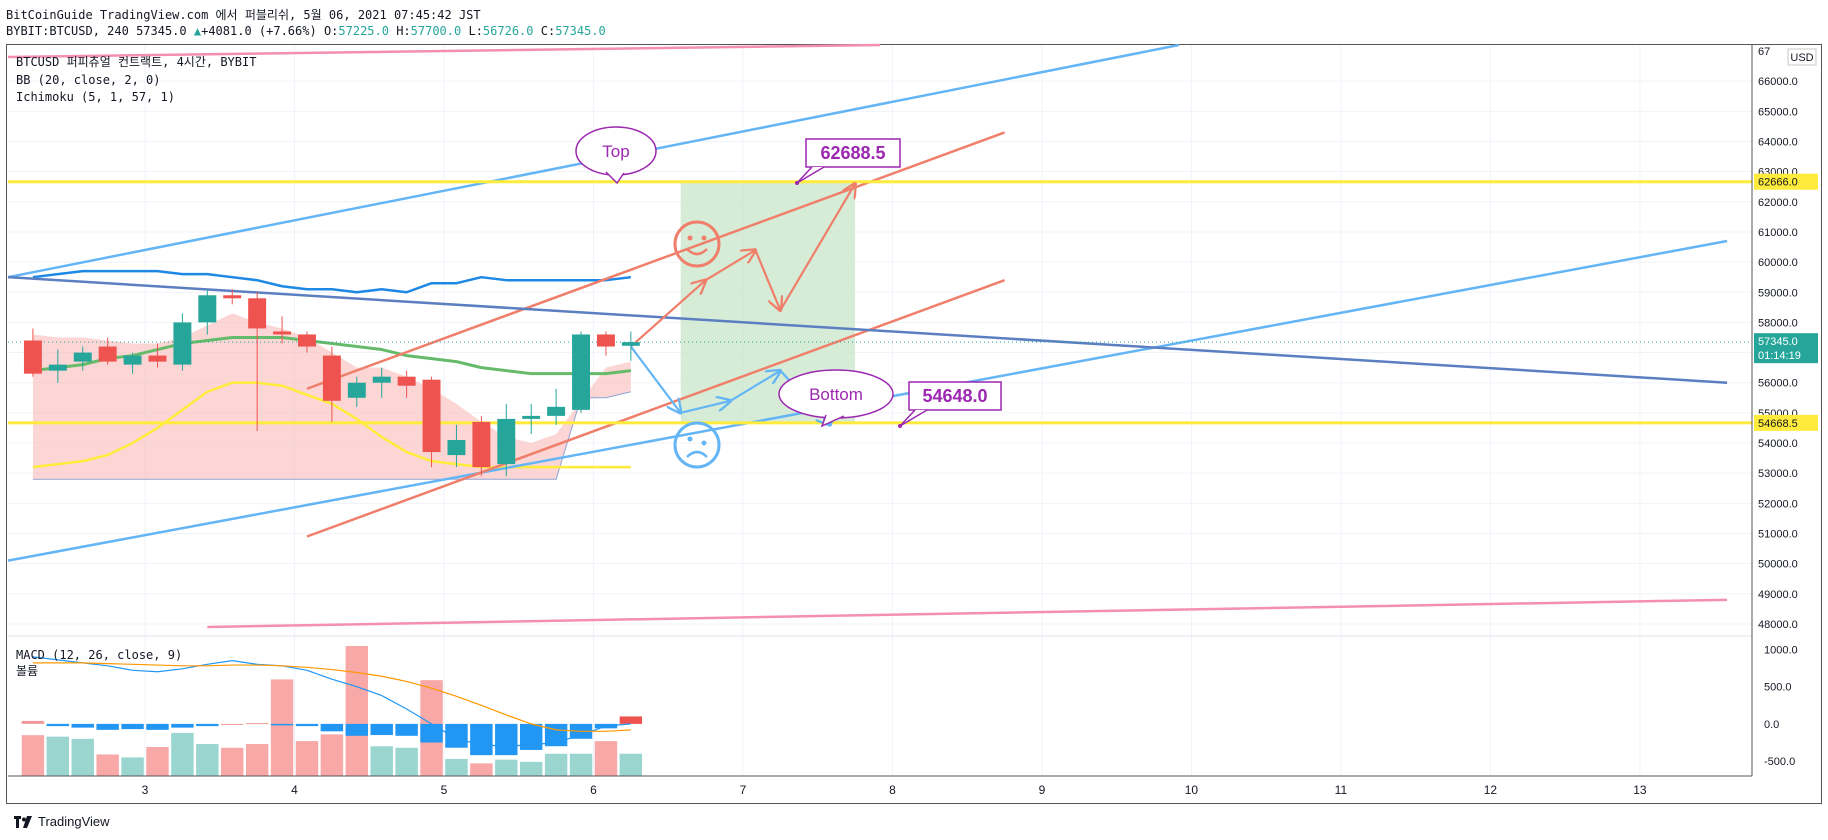 This screenshot has height=840, width=1828. I want to click on time-tick-label: 3, so click(145, 790).